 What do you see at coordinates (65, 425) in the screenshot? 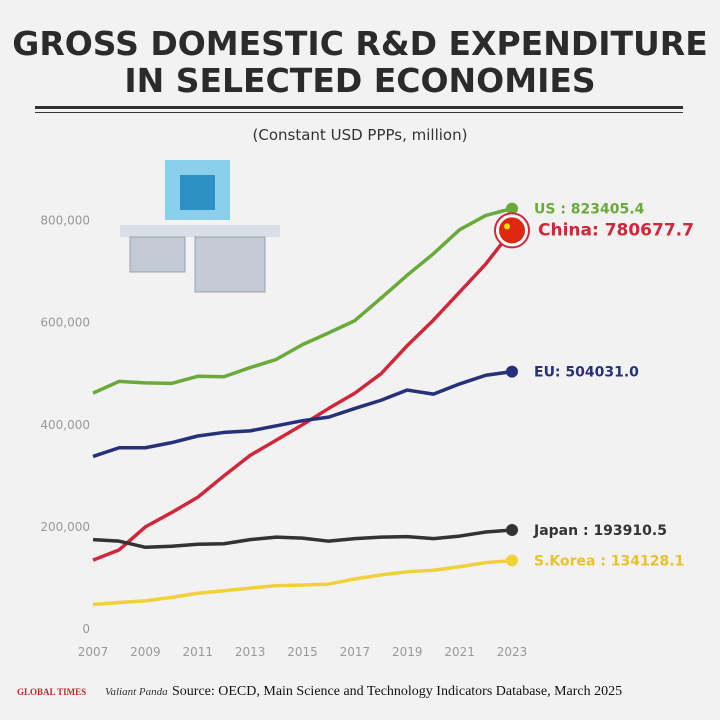
I see `y-tick-label: 400,000` at bounding box center [65, 425].